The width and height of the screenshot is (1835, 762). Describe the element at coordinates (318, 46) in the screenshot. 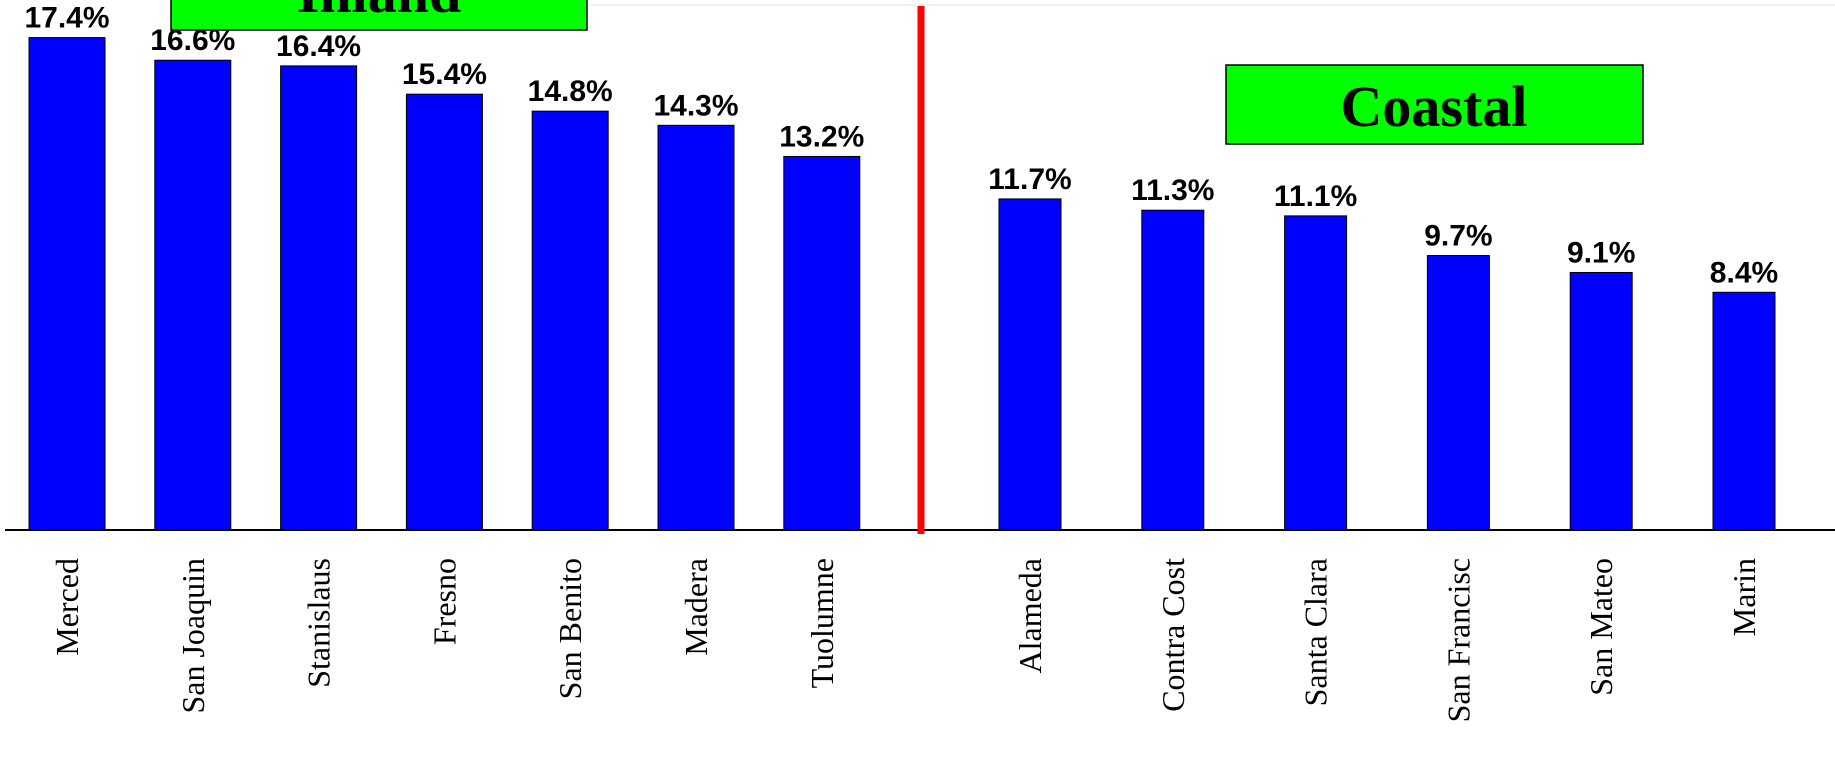

I see `data-label-stanislaus: 16.4%` at that location.